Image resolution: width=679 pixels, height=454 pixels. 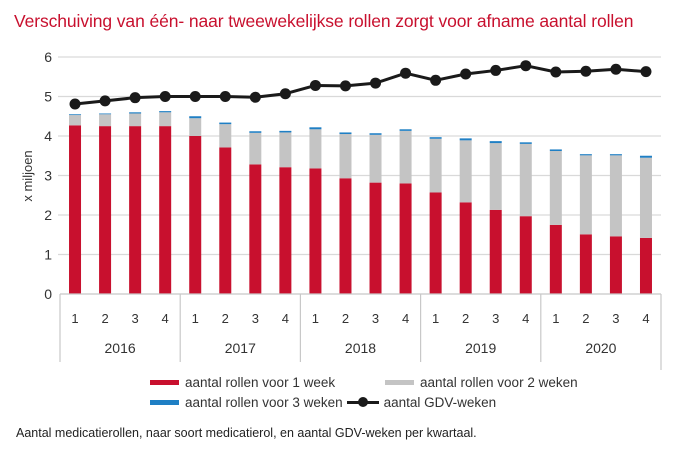 I want to click on legend-item-3-weken: aantal rollen voor 3 weken, so click(x=246, y=402).